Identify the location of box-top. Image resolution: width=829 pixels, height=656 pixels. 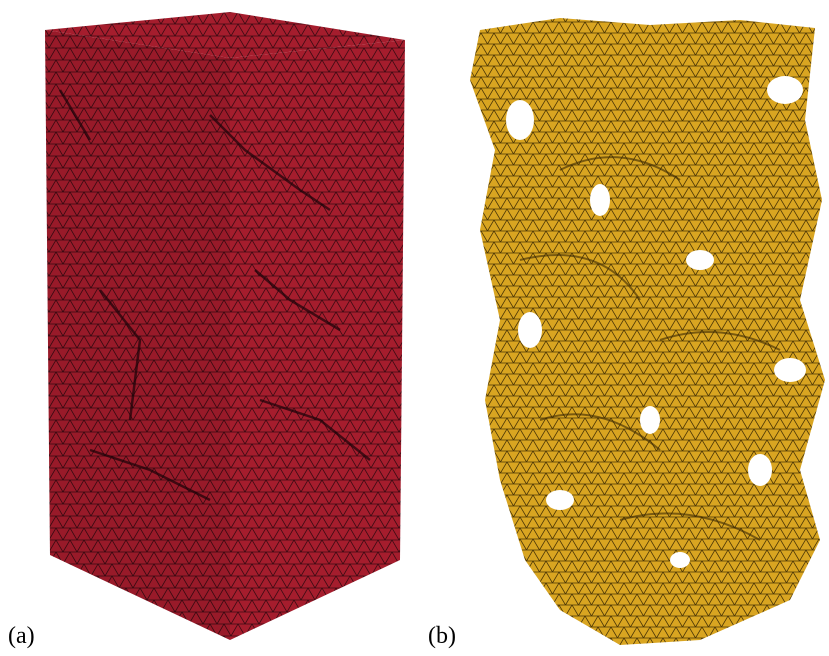
(225, 35).